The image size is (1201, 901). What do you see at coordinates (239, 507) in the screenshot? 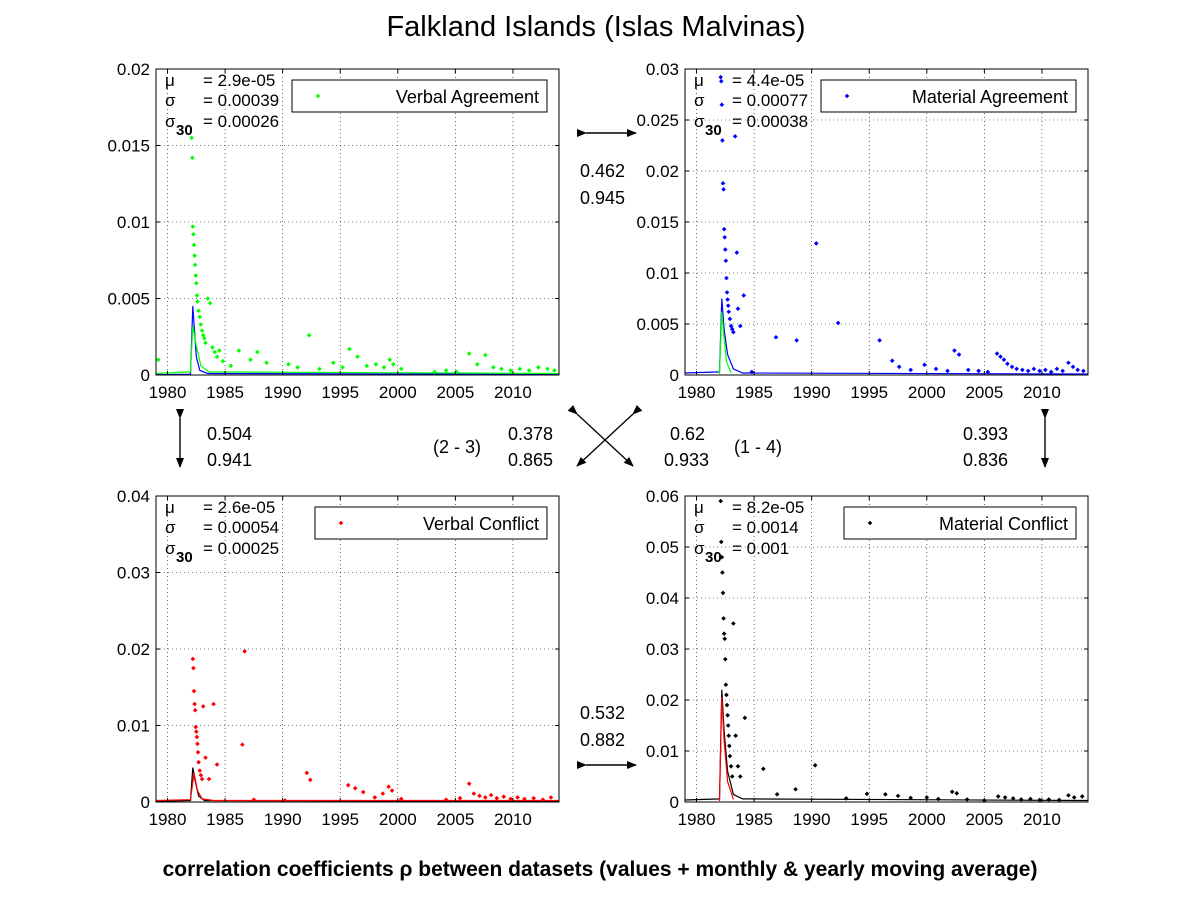
I see `stat-mu-value: = 2.6e-05` at bounding box center [239, 507].